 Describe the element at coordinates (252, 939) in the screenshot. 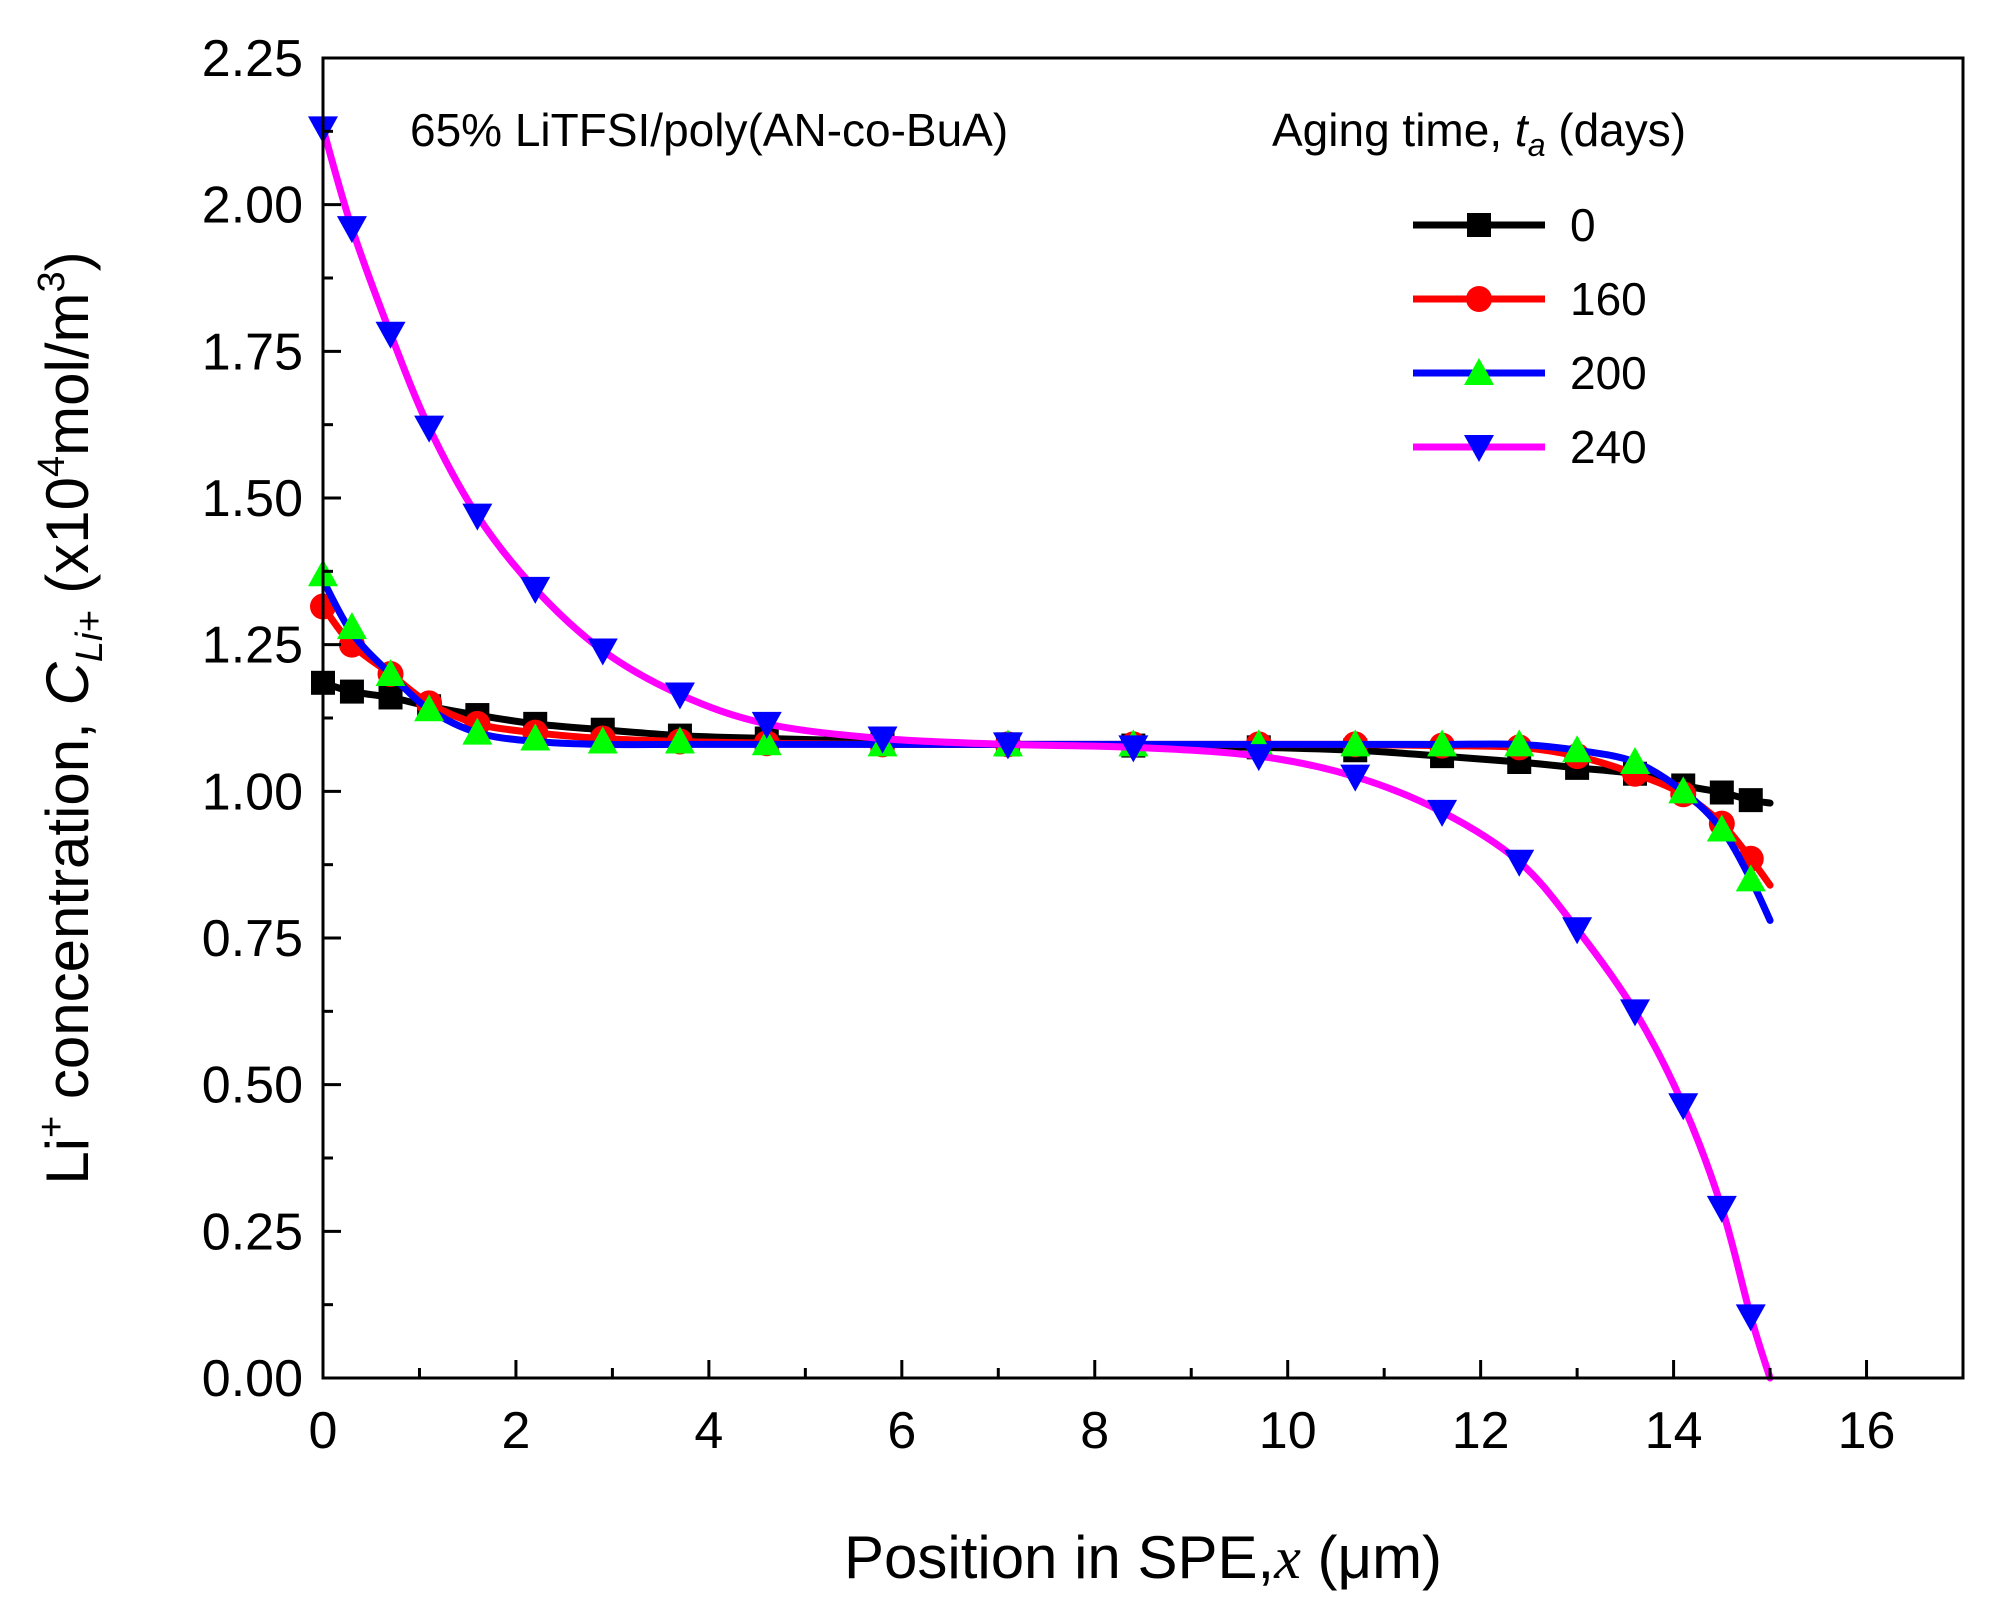

I see `y-tick-label: 0.75` at that location.